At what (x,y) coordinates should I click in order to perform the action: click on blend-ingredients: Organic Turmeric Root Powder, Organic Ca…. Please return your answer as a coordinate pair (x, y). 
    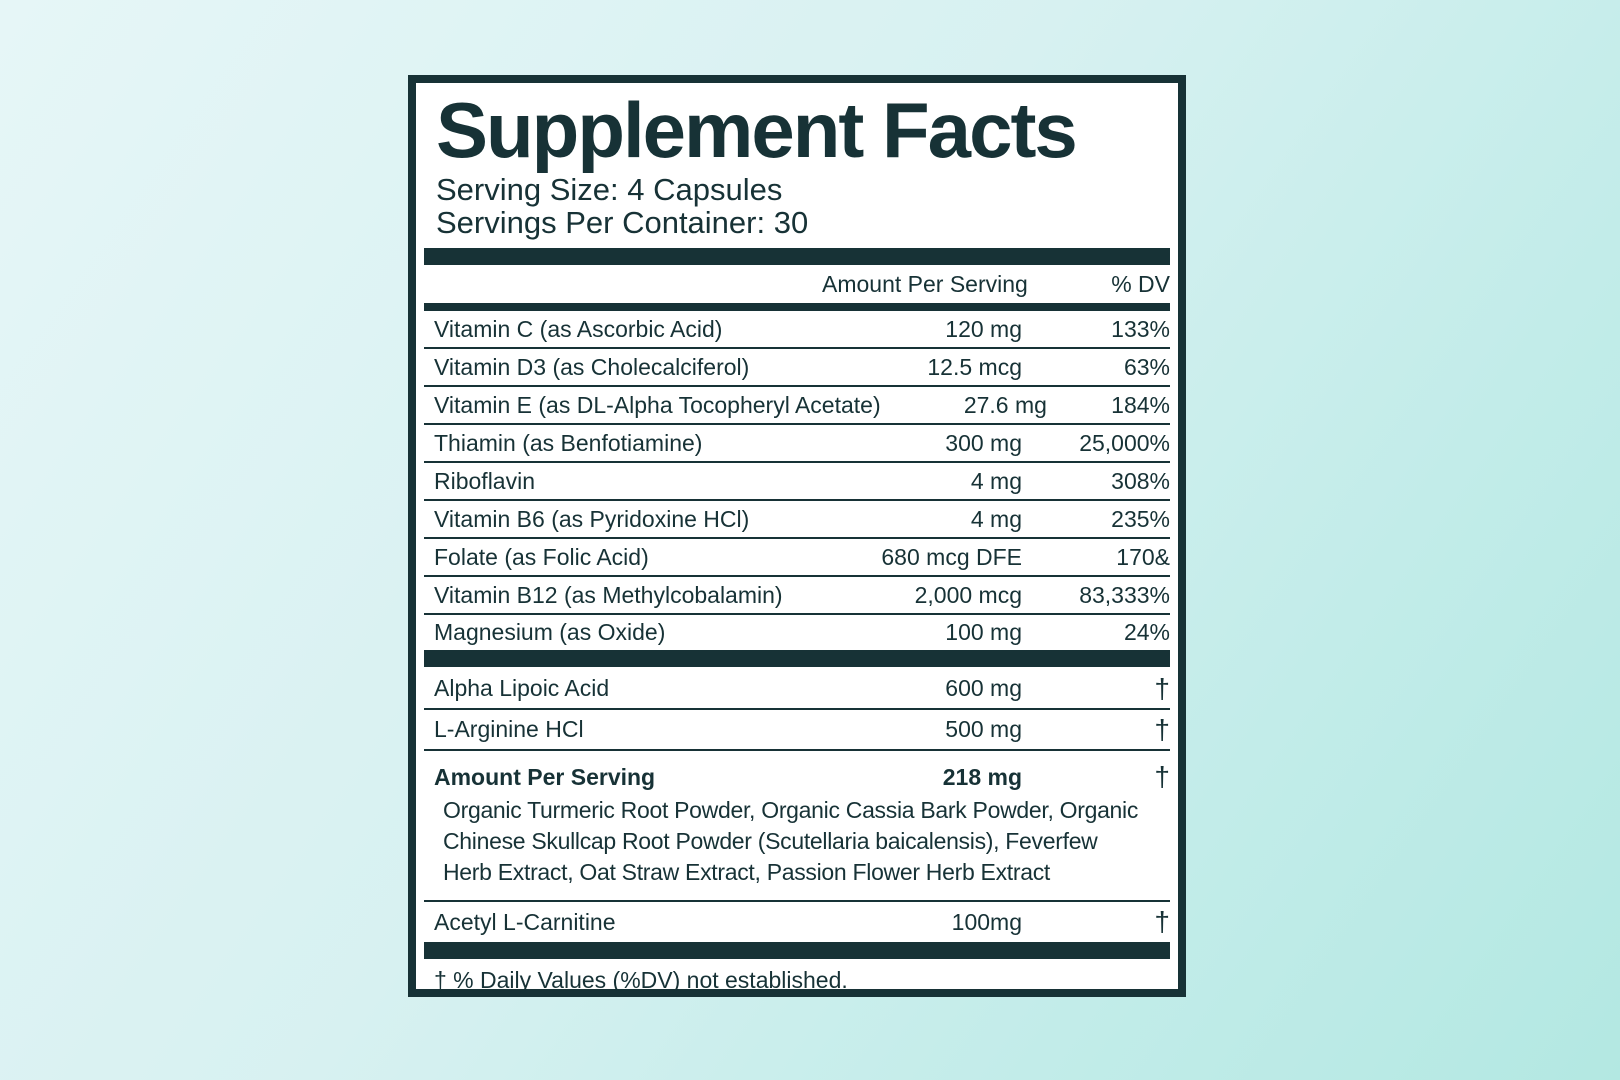
    Looking at the image, I should click on (791, 841).